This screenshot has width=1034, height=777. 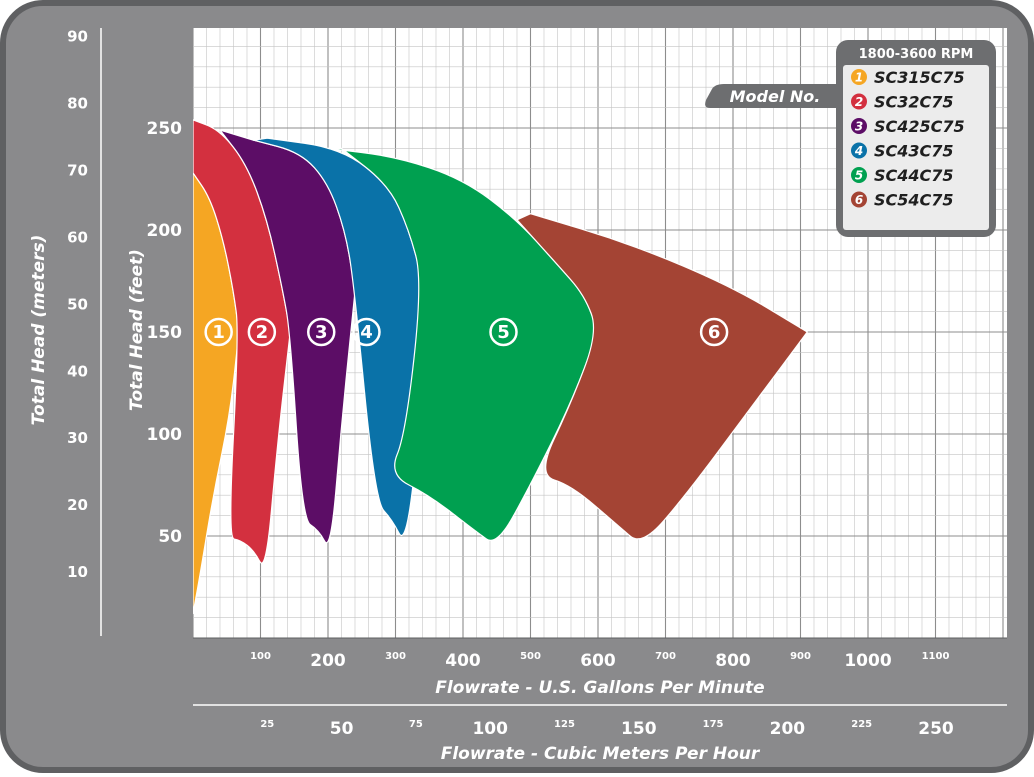 I want to click on legend-swatch-number: 2, so click(x=859, y=102).